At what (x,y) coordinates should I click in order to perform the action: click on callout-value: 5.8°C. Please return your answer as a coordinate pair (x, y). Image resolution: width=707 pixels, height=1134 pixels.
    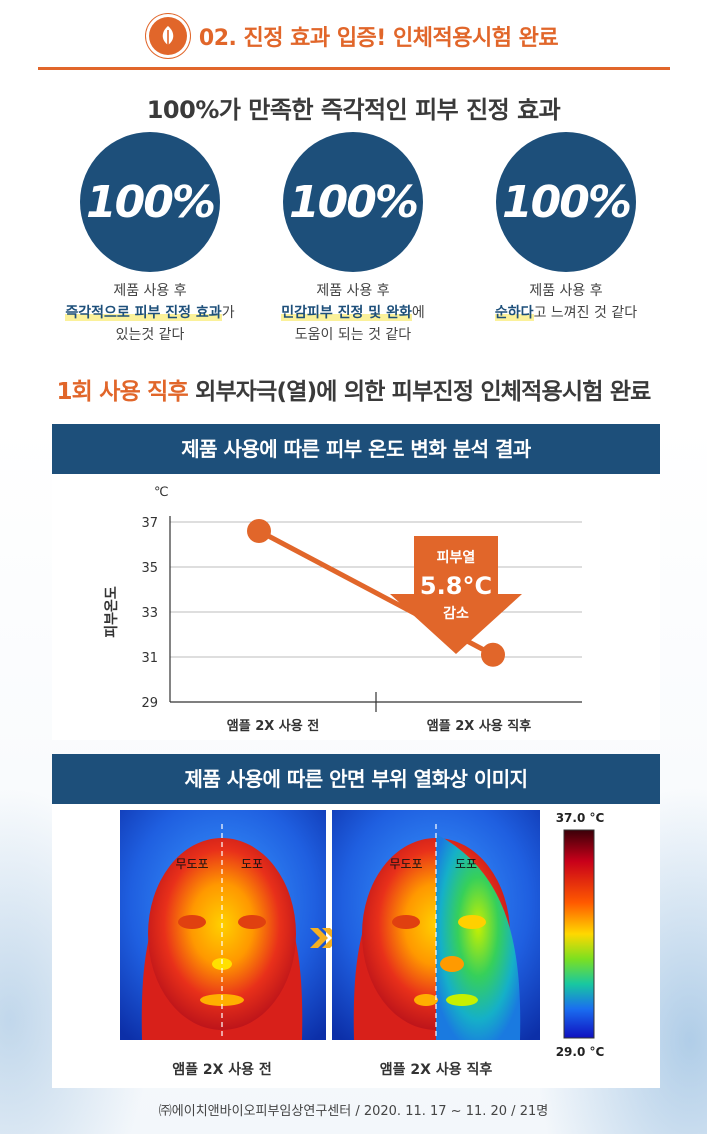
    Looking at the image, I should click on (456, 586).